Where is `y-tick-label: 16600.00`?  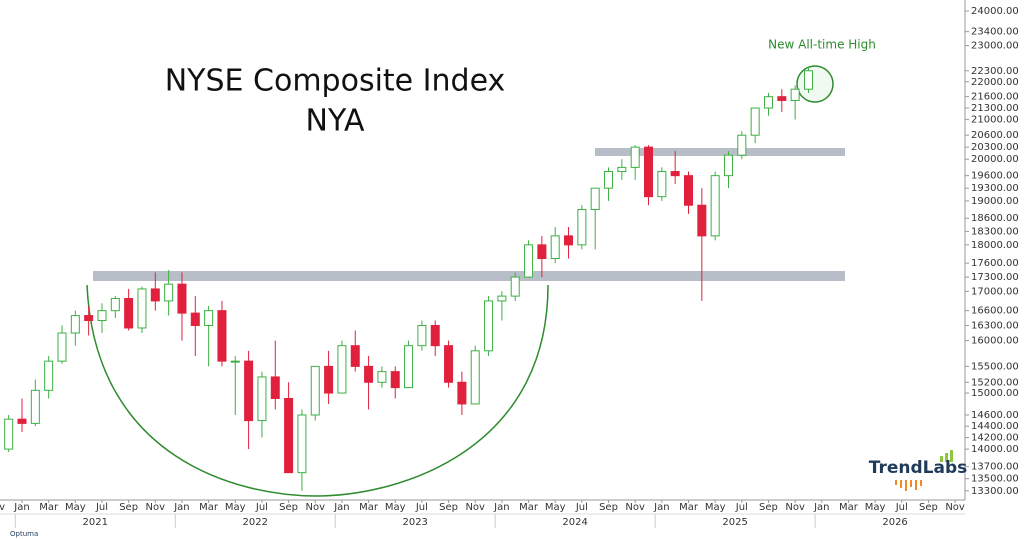
y-tick-label: 16600.00 is located at coordinates (995, 311).